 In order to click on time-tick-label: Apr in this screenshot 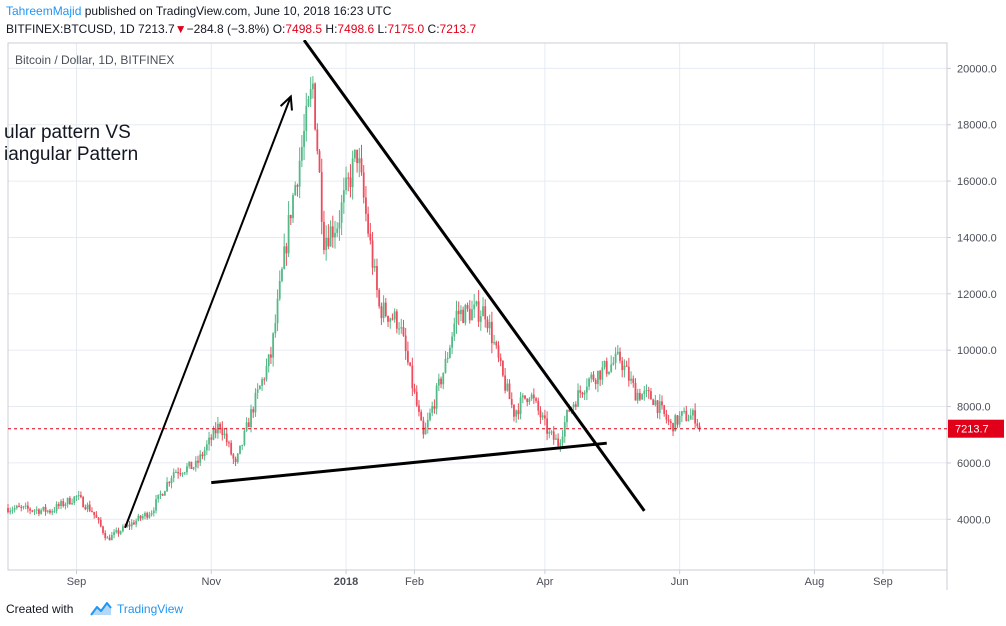, I will do `click(544, 582)`.